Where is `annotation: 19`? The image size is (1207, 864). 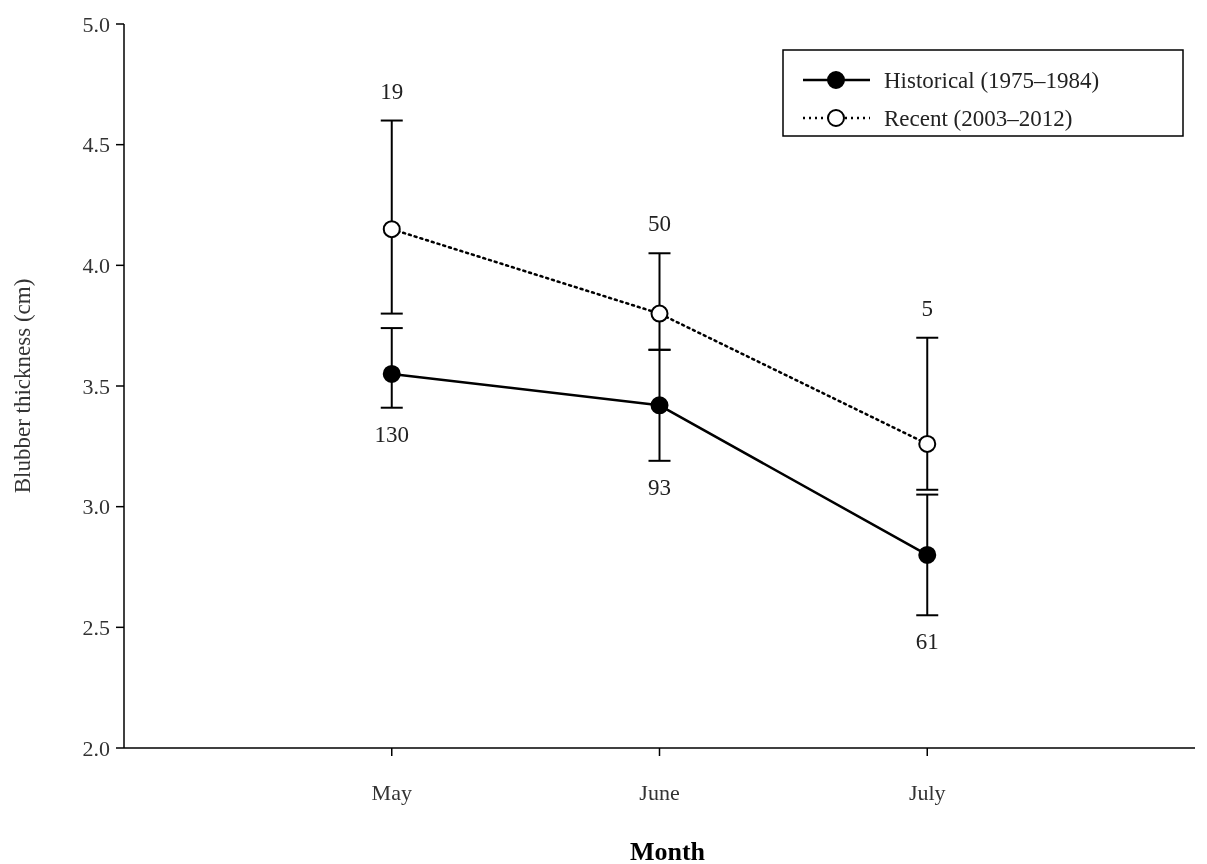 annotation: 19 is located at coordinates (392, 91).